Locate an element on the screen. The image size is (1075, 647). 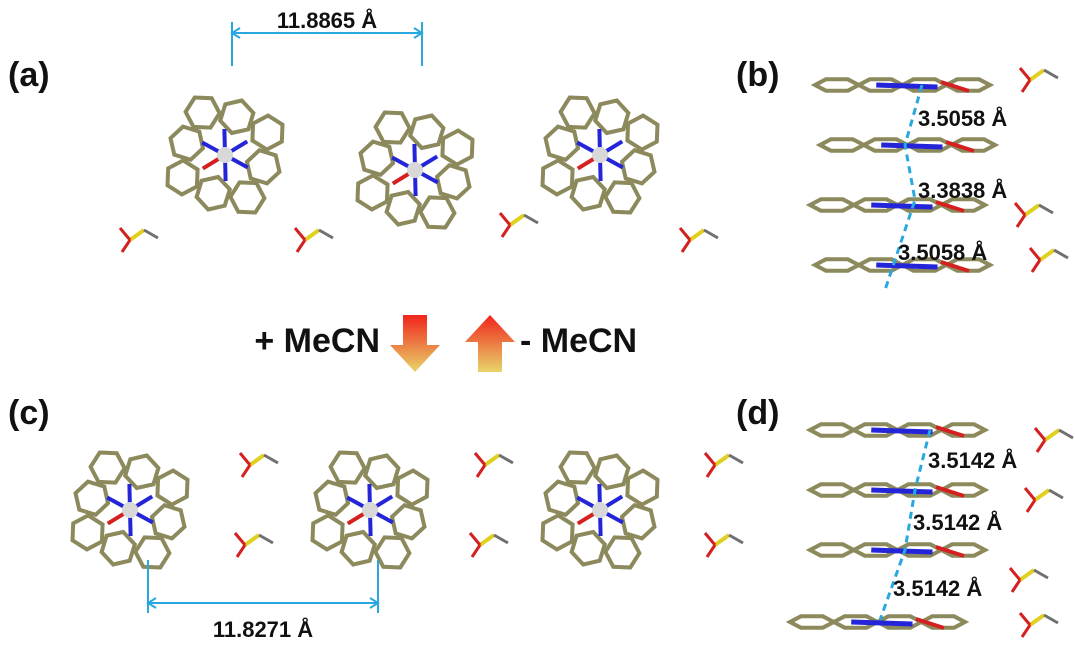
distance: 3.5058 Å is located at coordinates (942, 252).